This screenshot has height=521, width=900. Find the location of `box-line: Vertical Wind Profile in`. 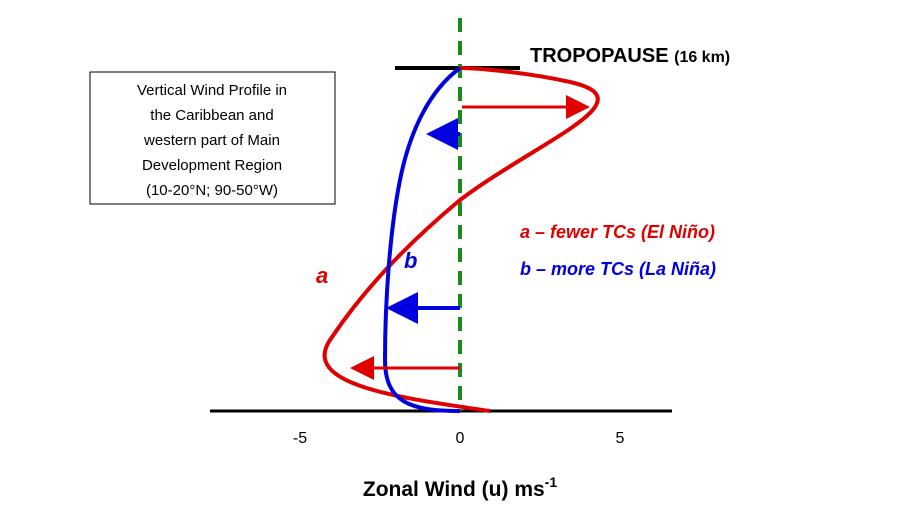

box-line: Vertical Wind Profile in is located at coordinates (212, 90).